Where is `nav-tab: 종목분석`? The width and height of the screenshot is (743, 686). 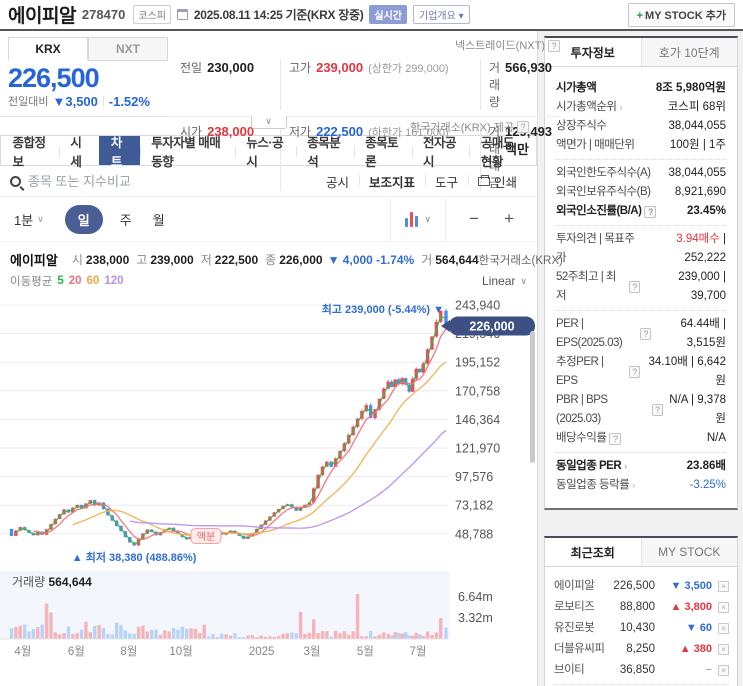 nav-tab: 종목분석 is located at coordinates (324, 152).